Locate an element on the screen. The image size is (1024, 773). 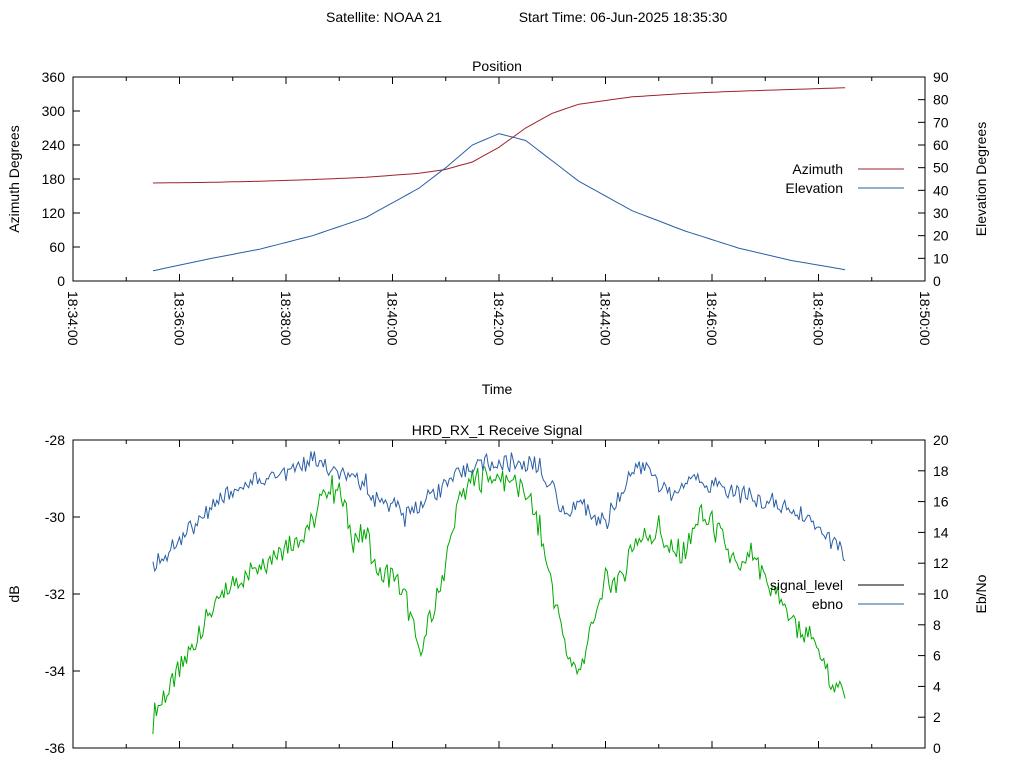
start-time: Start Time: 06-Jun-2025 18:35:30 is located at coordinates (623, 17).